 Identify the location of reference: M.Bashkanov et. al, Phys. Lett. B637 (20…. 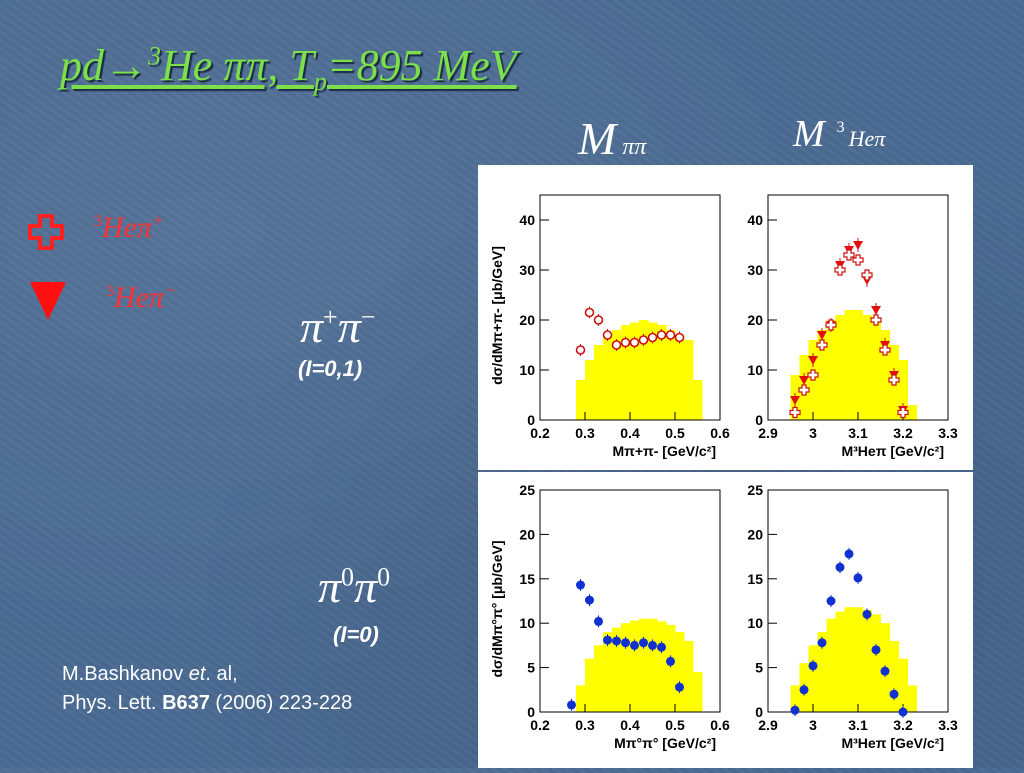
(207, 688).